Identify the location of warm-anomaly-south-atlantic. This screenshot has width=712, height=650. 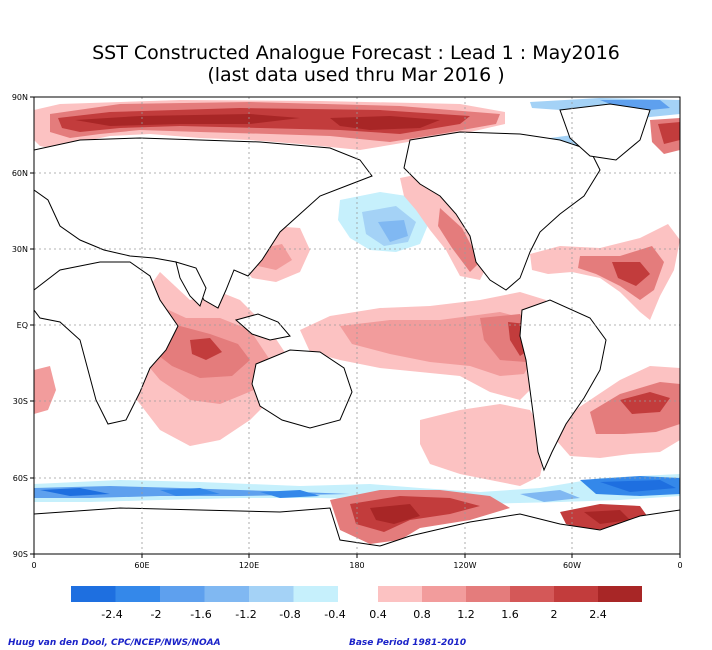
(357, 412).